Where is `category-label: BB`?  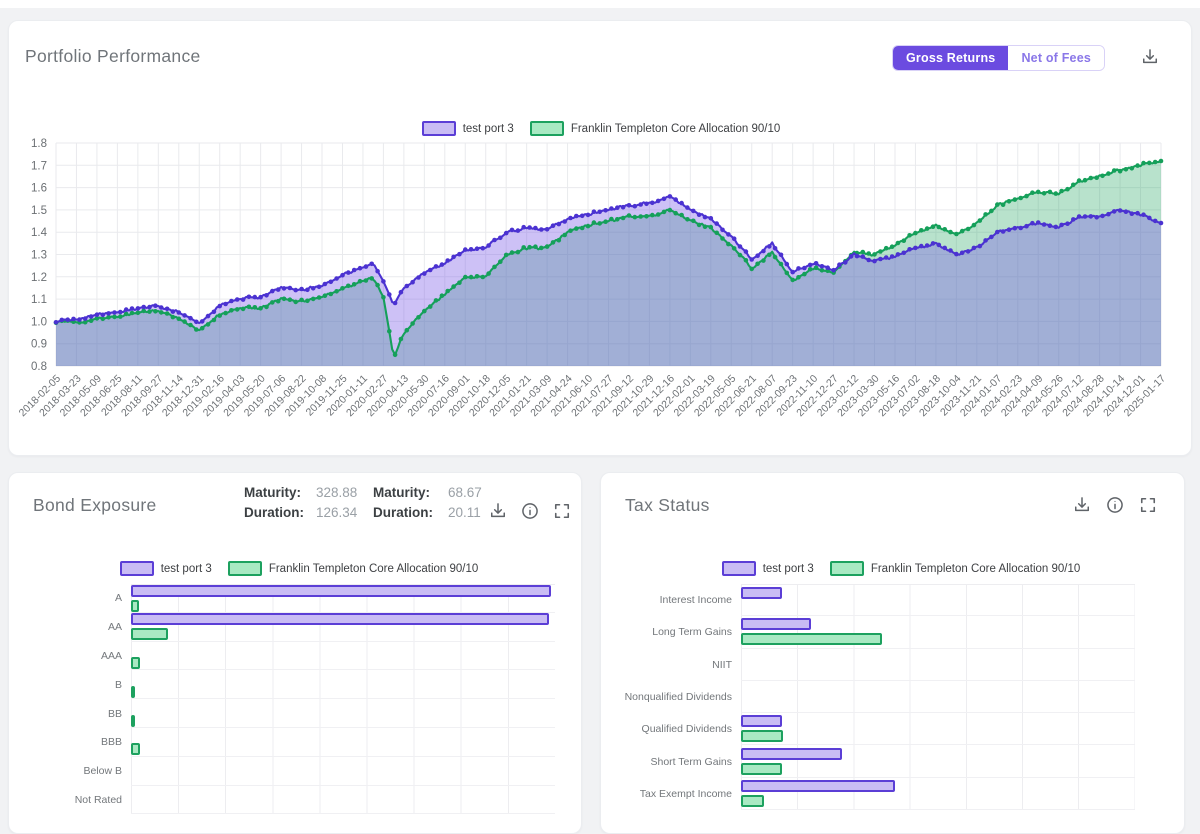
category-label: BB is located at coordinates (114, 713).